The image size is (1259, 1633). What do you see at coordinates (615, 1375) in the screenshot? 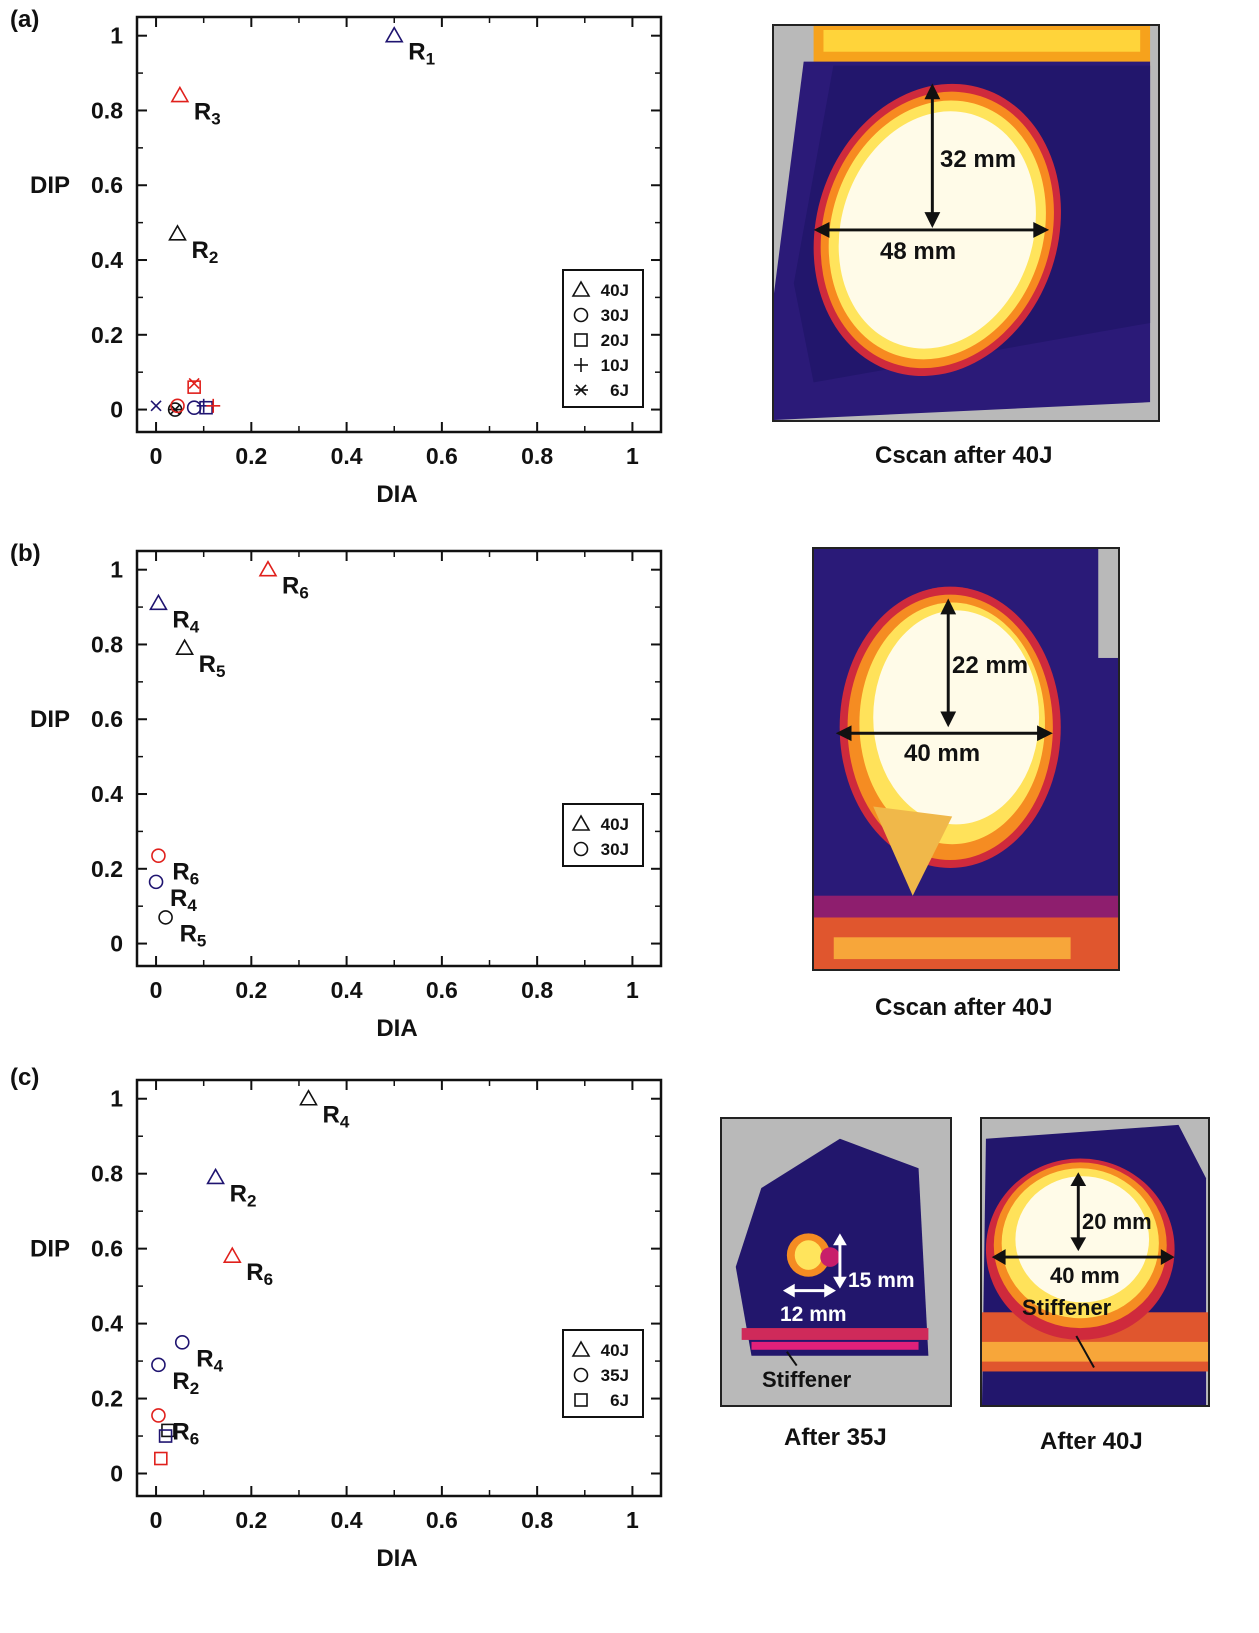
I see `legend-label: 35J` at bounding box center [615, 1375].